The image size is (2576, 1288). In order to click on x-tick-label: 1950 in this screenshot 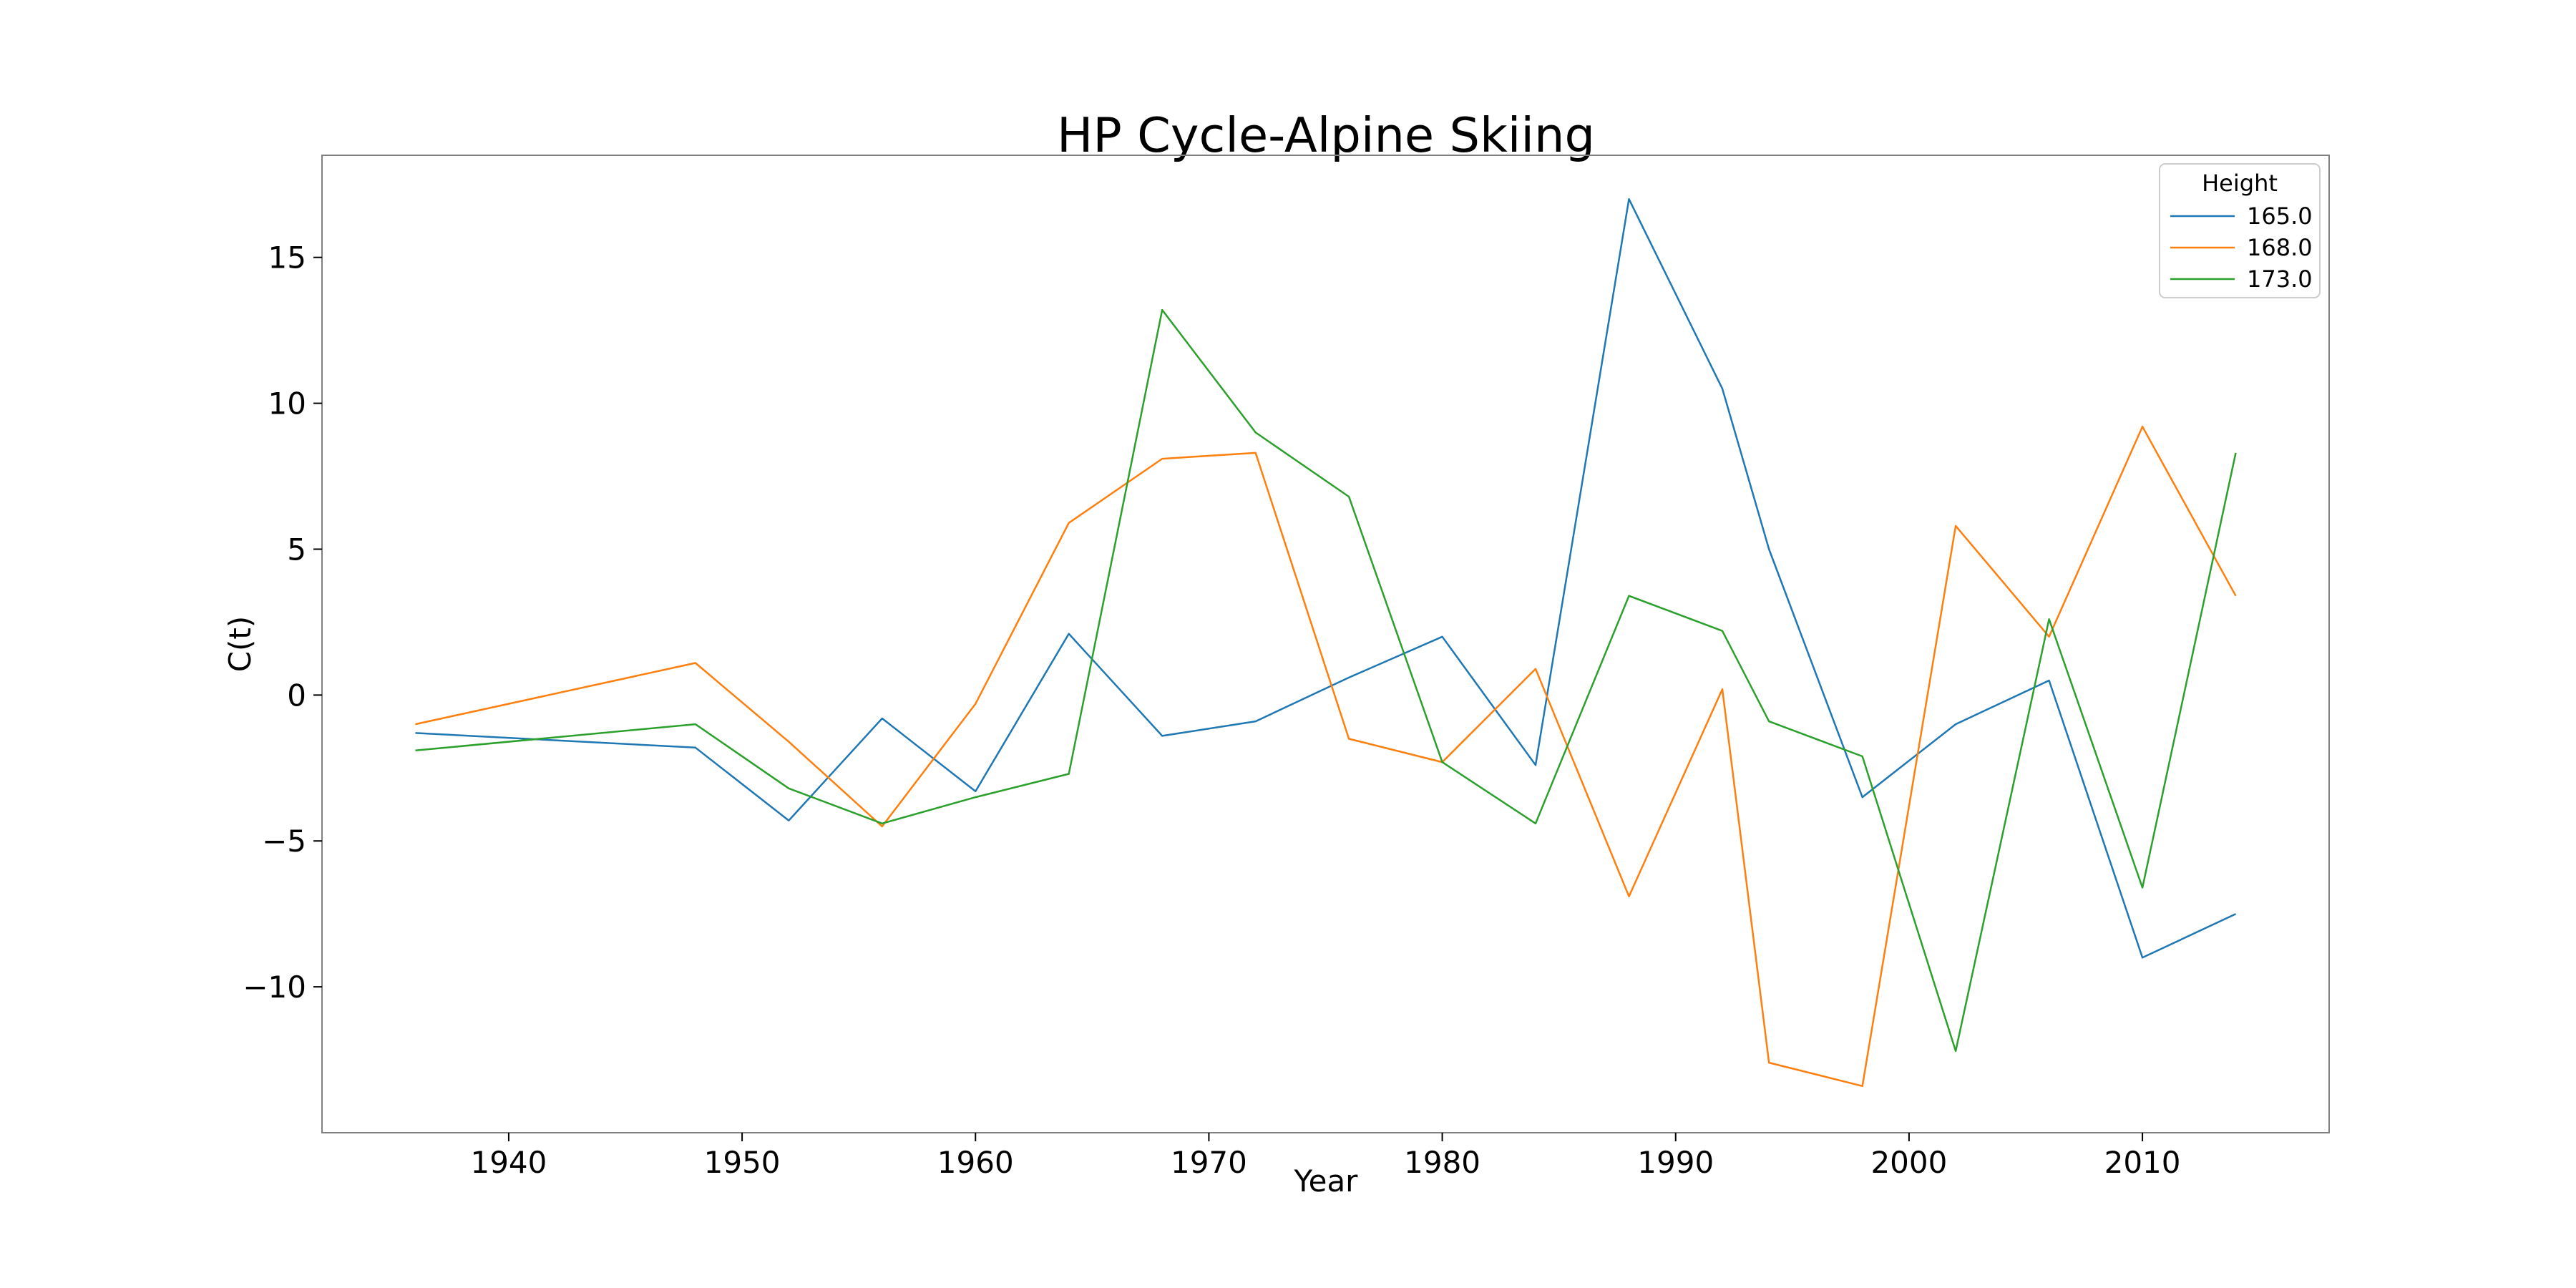, I will do `click(742, 1162)`.